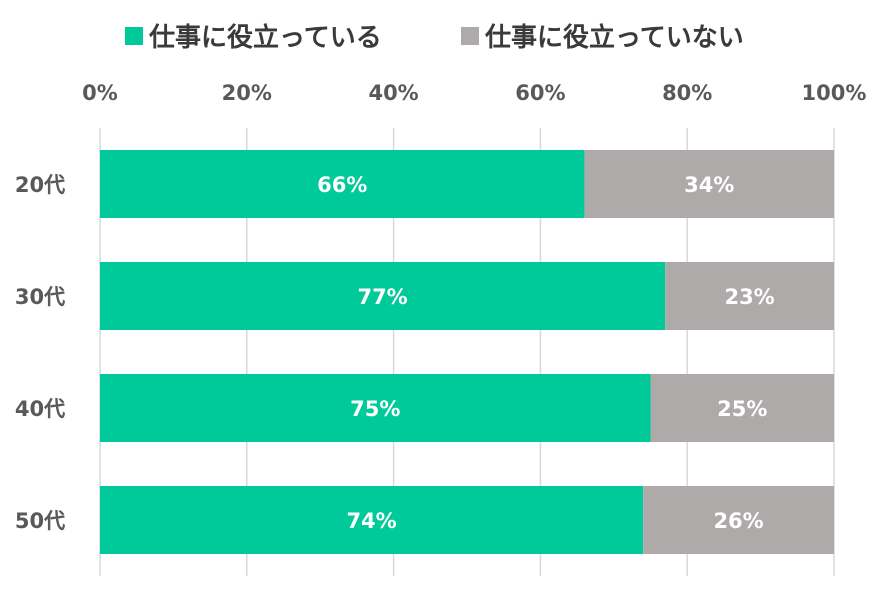 This screenshot has height=602, width=889. What do you see at coordinates (40, 521) in the screenshot?
I see `category-label: 50代` at bounding box center [40, 521].